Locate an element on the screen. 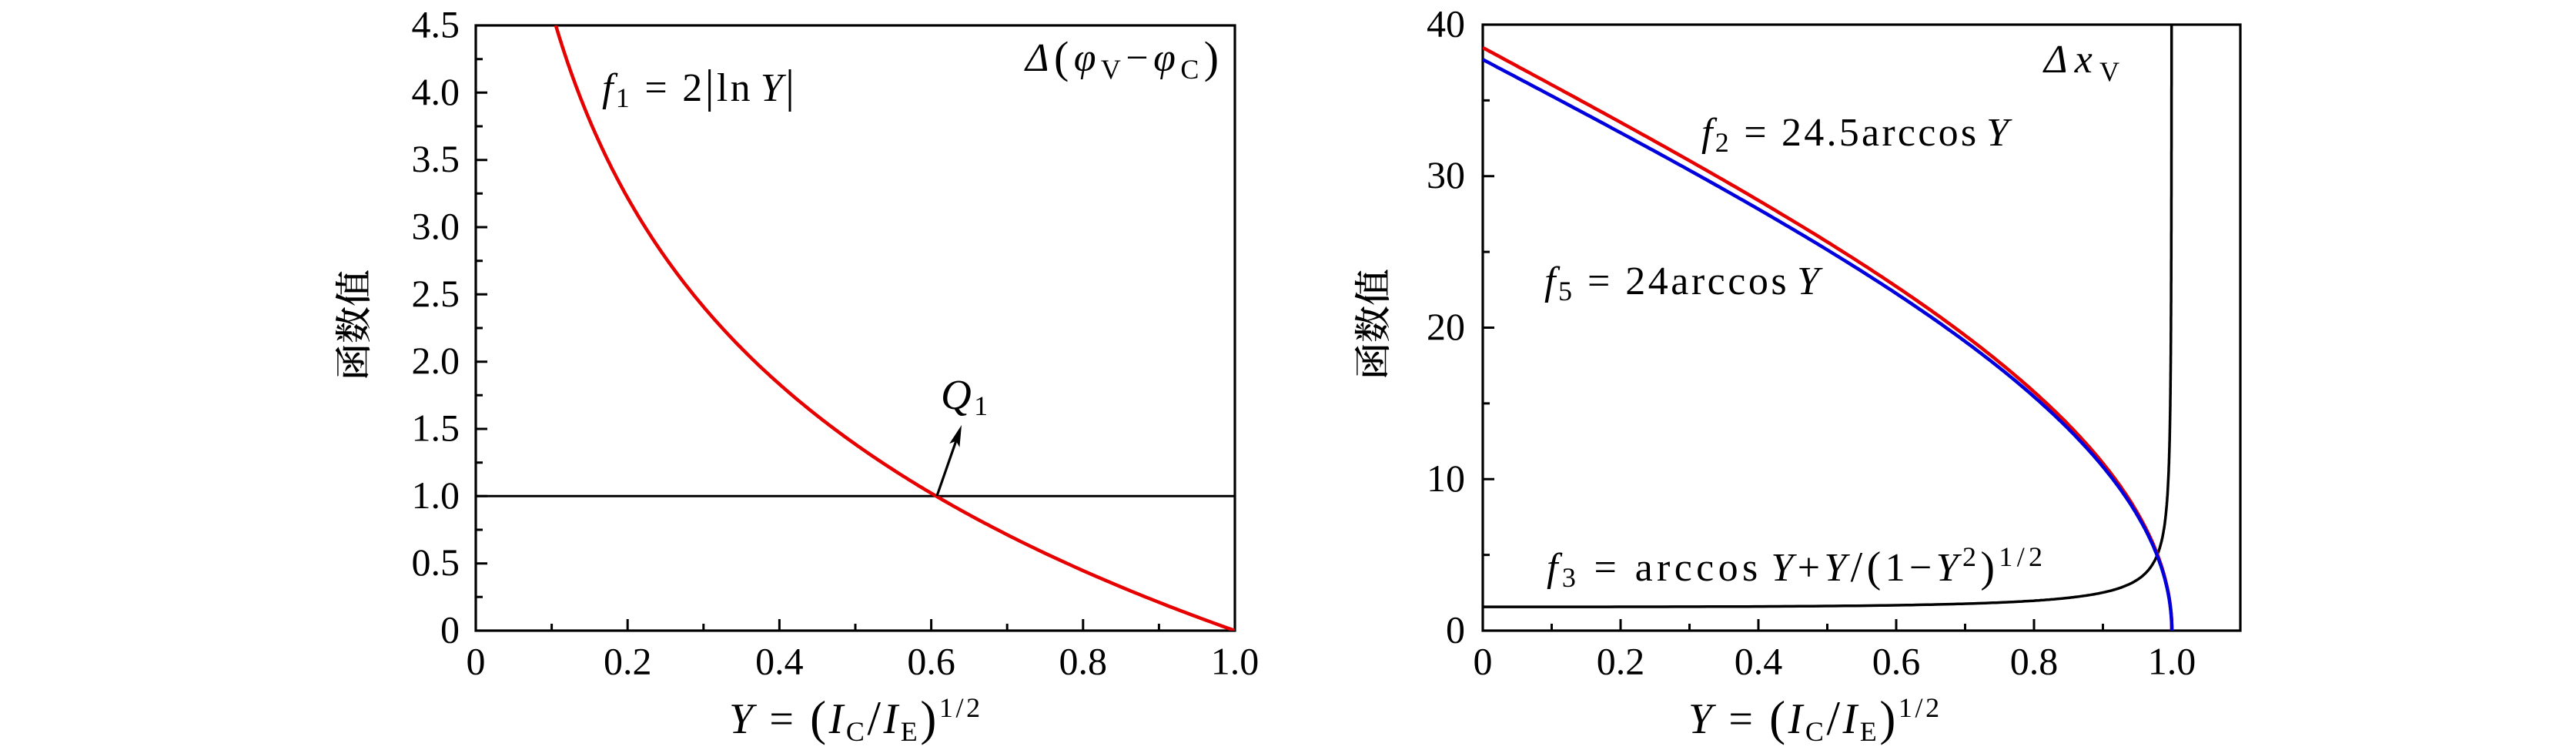 The image size is (2576, 750). svg-text: 2.5 is located at coordinates (436, 293).